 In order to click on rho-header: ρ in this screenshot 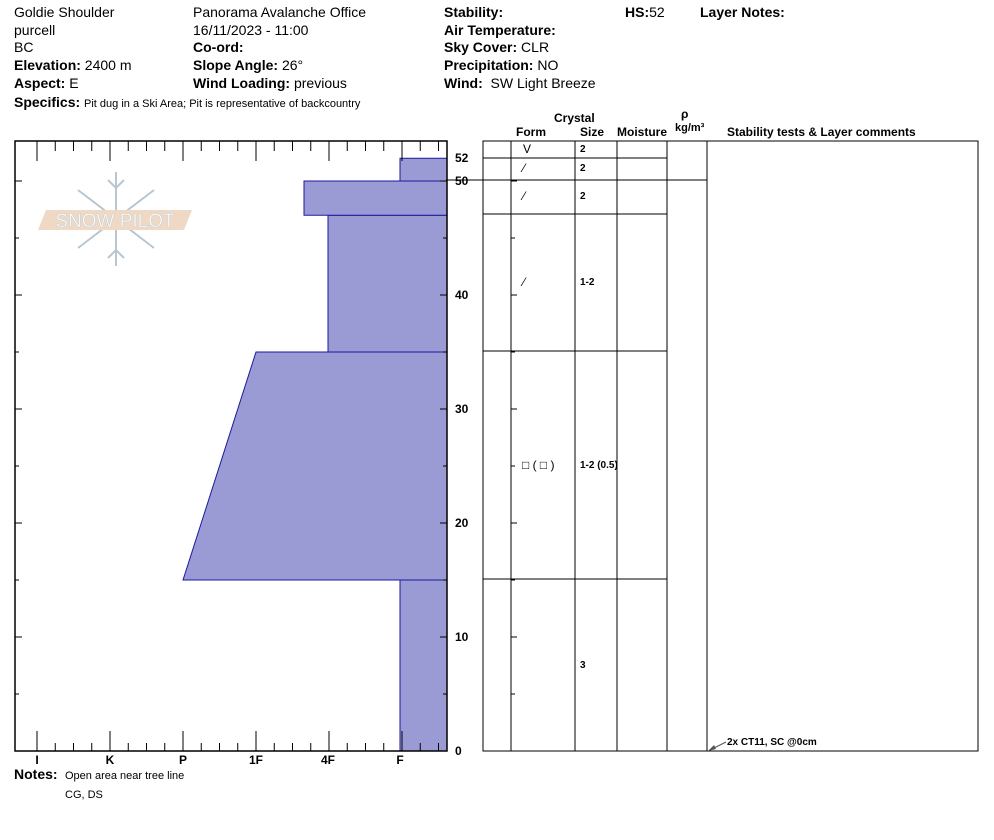, I will do `click(685, 114)`.